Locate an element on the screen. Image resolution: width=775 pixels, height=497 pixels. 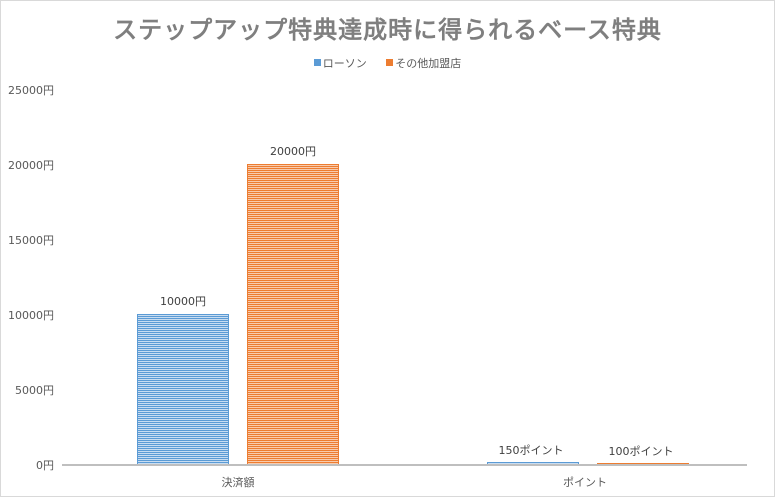
data-label: 20000円 is located at coordinates (293, 151).